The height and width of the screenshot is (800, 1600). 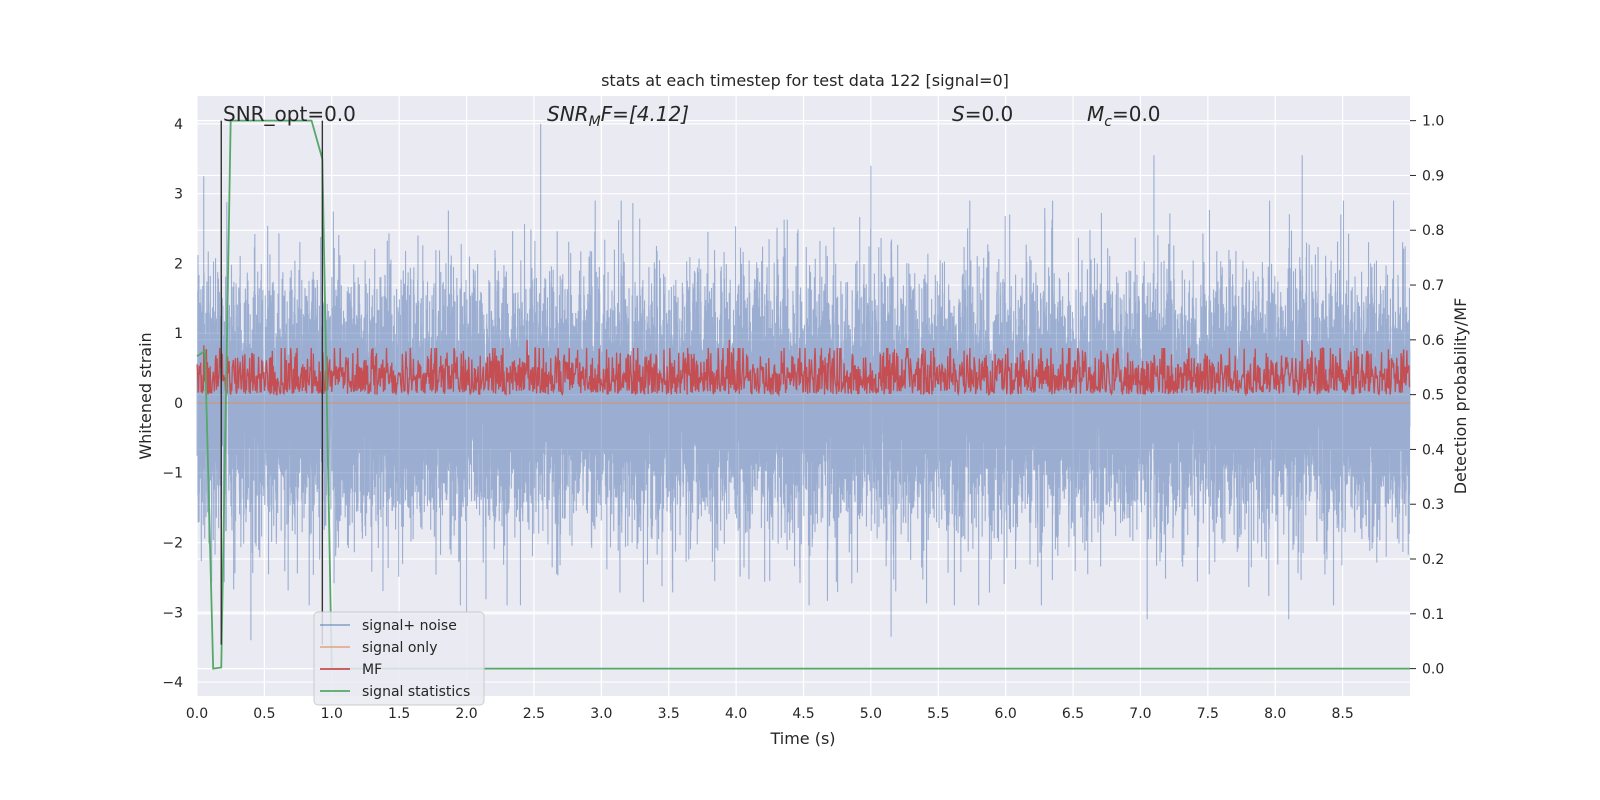 I want to click on x-tick-label: 0.0, so click(x=197, y=714).